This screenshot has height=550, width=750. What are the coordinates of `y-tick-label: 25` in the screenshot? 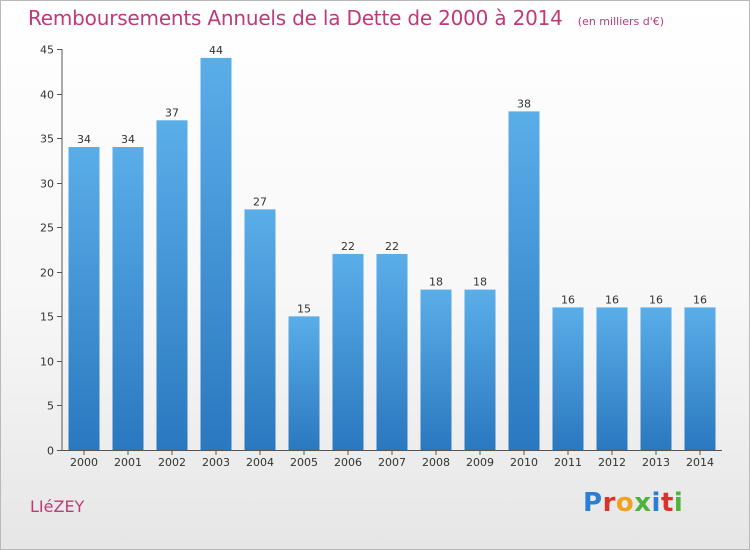 It's located at (47, 228).